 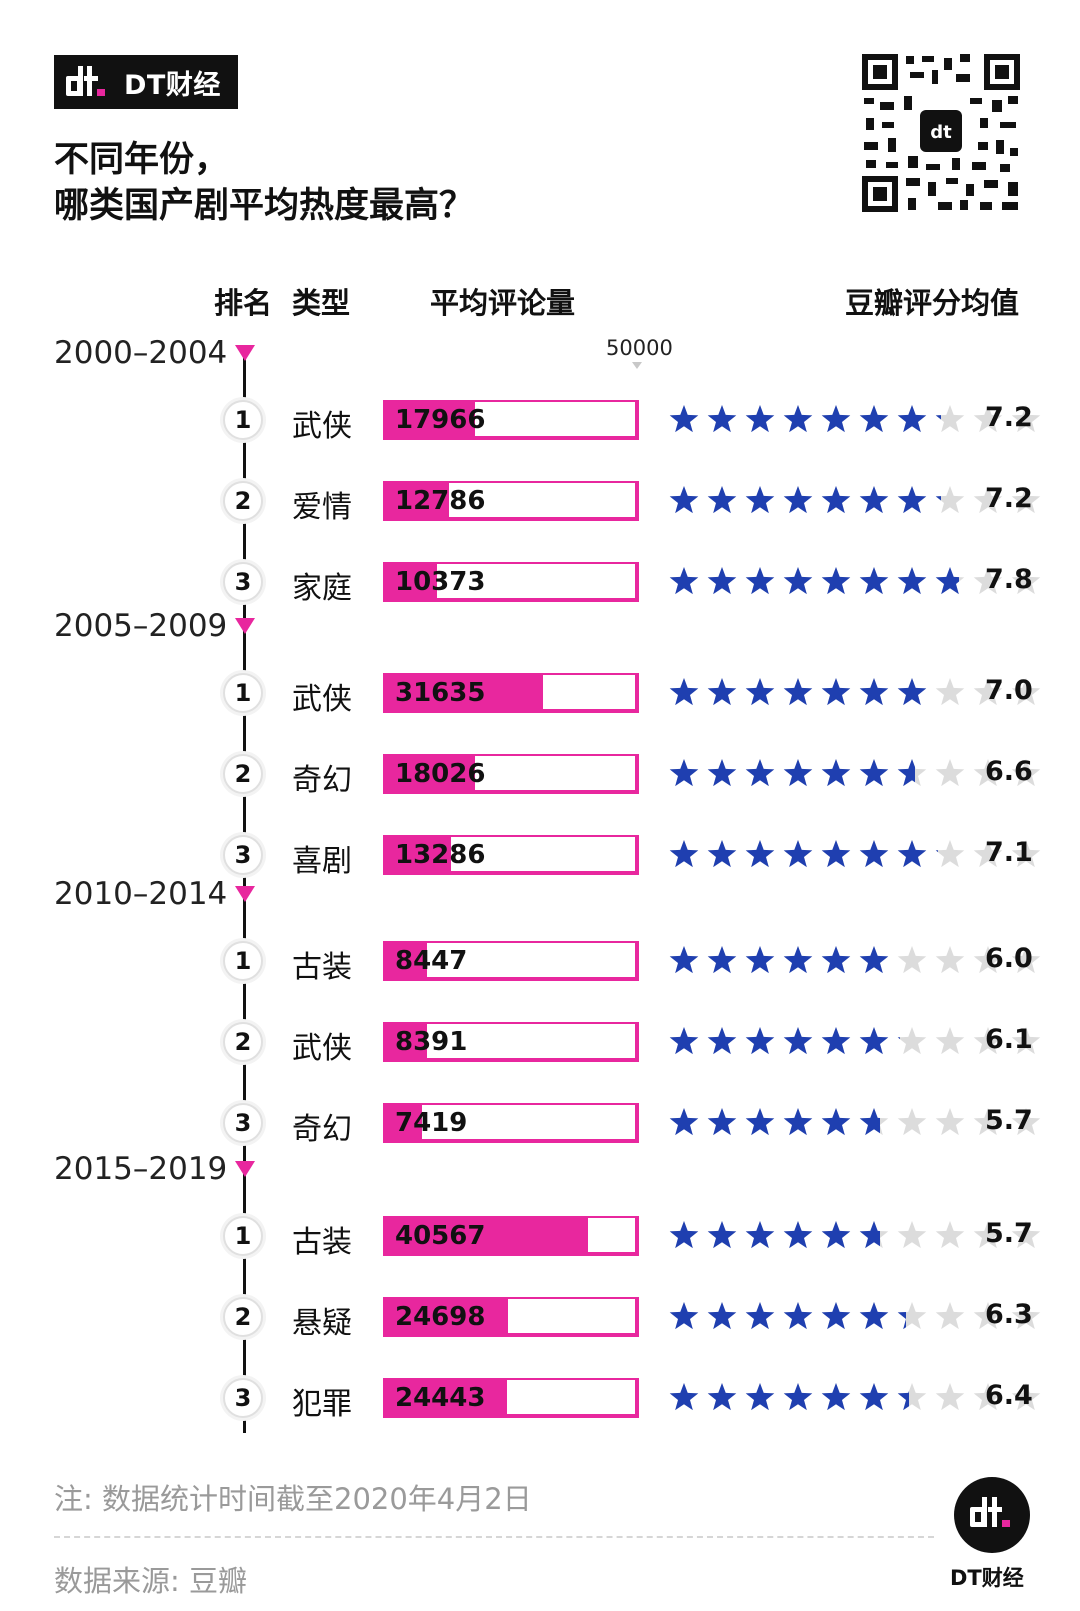 I want to click on comment-bar: 40567, so click(x=511, y=1236).